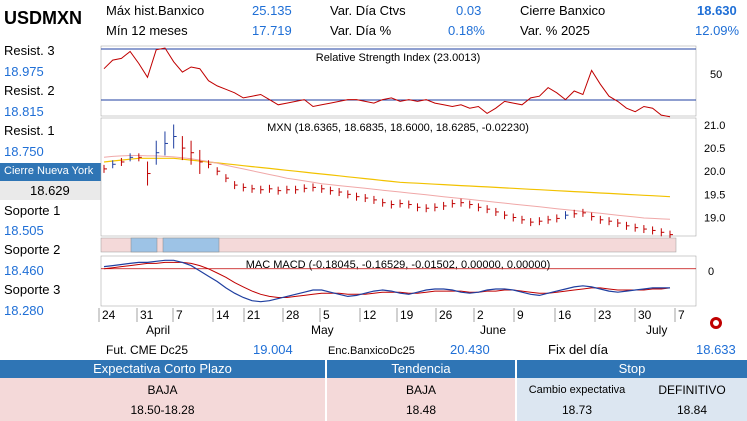 The width and height of the screenshot is (747, 421). What do you see at coordinates (578, 349) in the screenshot?
I see `fix-label: Fix del día` at bounding box center [578, 349].